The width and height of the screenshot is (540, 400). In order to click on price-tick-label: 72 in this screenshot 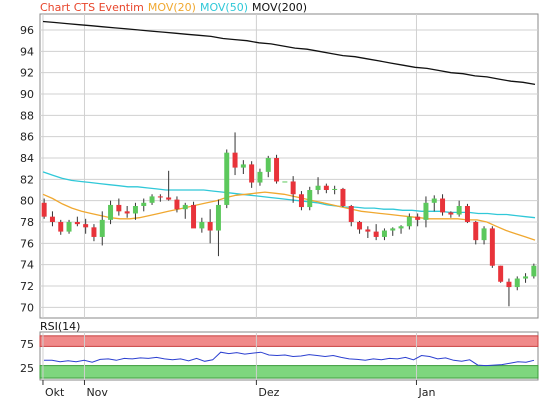, I will do `click(27, 286)`.